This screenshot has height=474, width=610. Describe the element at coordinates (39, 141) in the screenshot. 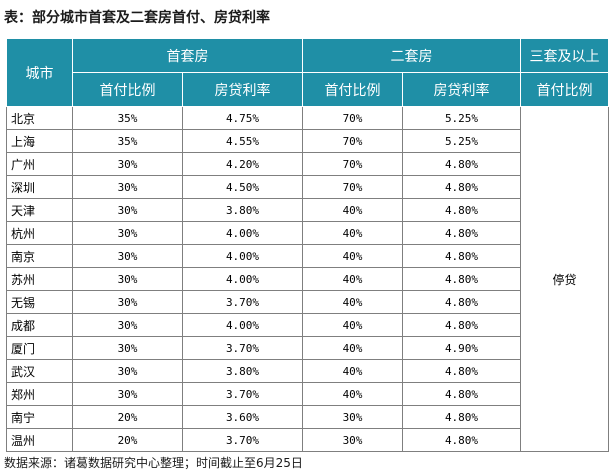

I see `city-cell: 上海` at that location.